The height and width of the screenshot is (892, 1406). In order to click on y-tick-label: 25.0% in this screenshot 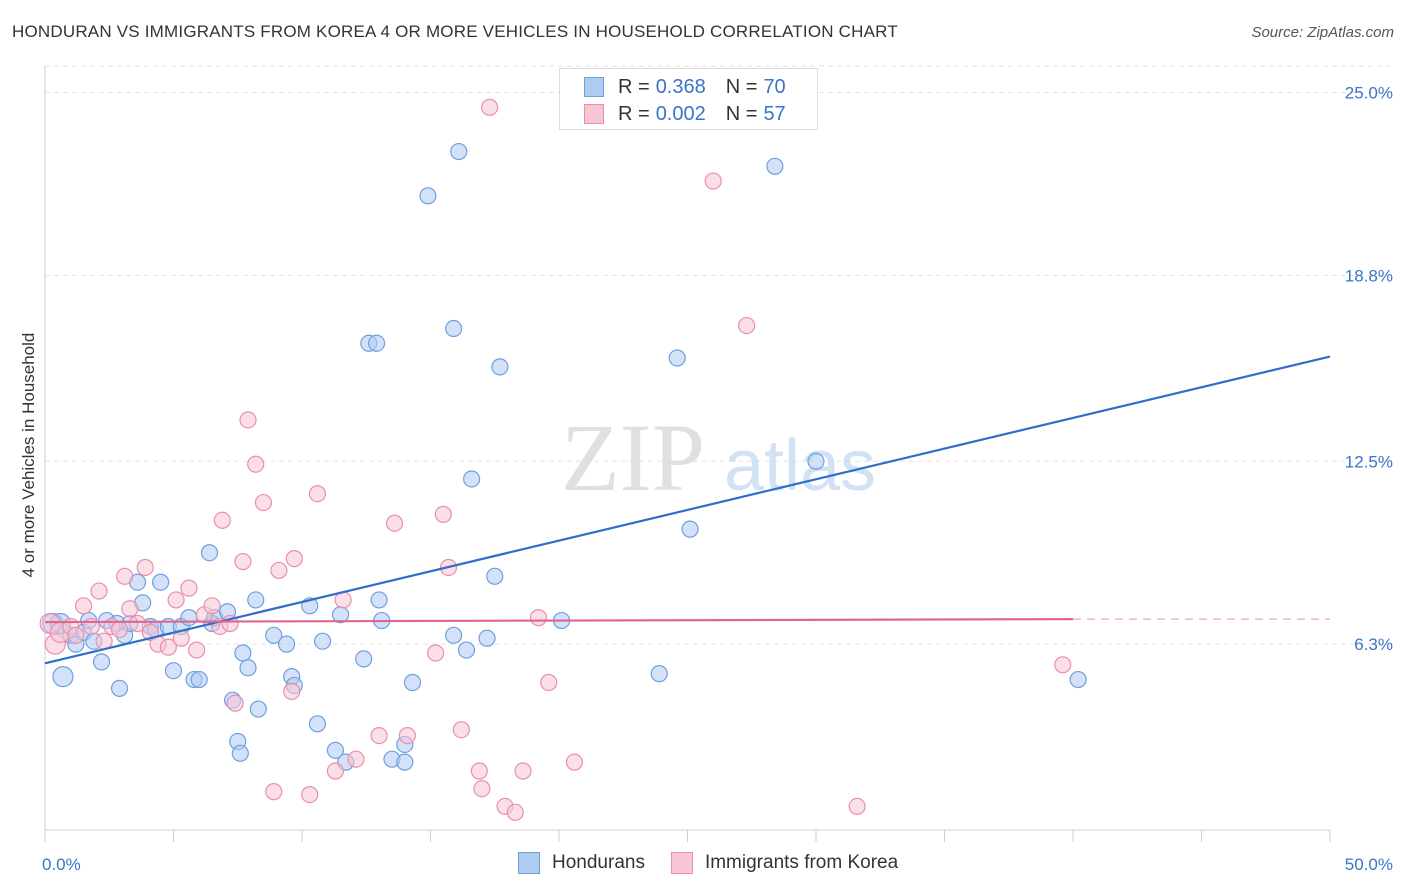, I will do `click(1369, 93)`.